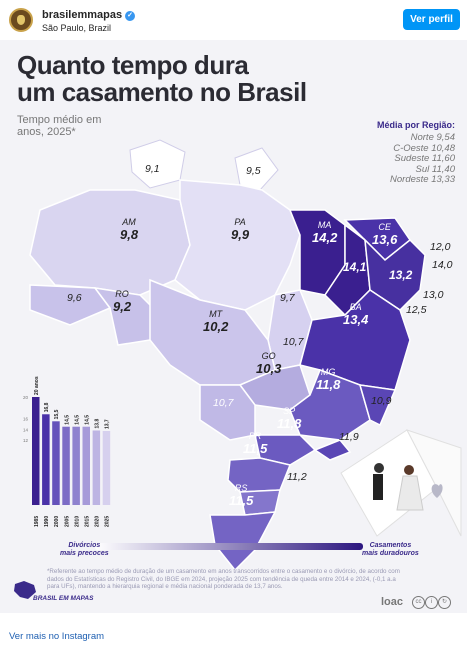 This screenshot has width=467, height=645. I want to click on state-value-pb: 14,0, so click(442, 265).